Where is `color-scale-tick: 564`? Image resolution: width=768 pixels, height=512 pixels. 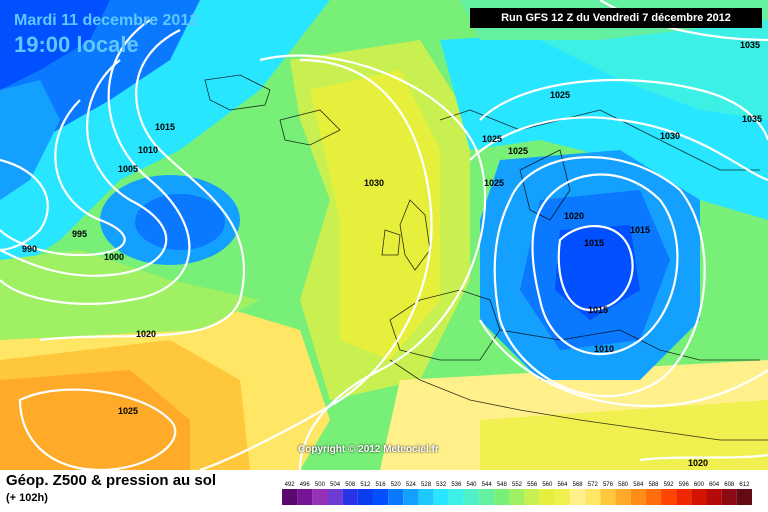
color-scale-tick: 564 is located at coordinates (562, 485).